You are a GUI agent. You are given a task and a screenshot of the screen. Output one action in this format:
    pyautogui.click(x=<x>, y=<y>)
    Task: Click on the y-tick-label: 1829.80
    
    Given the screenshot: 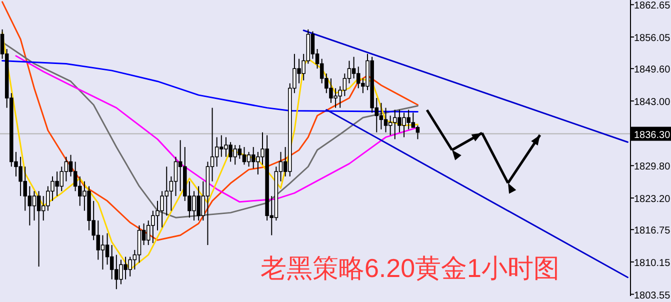 What is the action you would take?
    pyautogui.click(x=652, y=167)
    